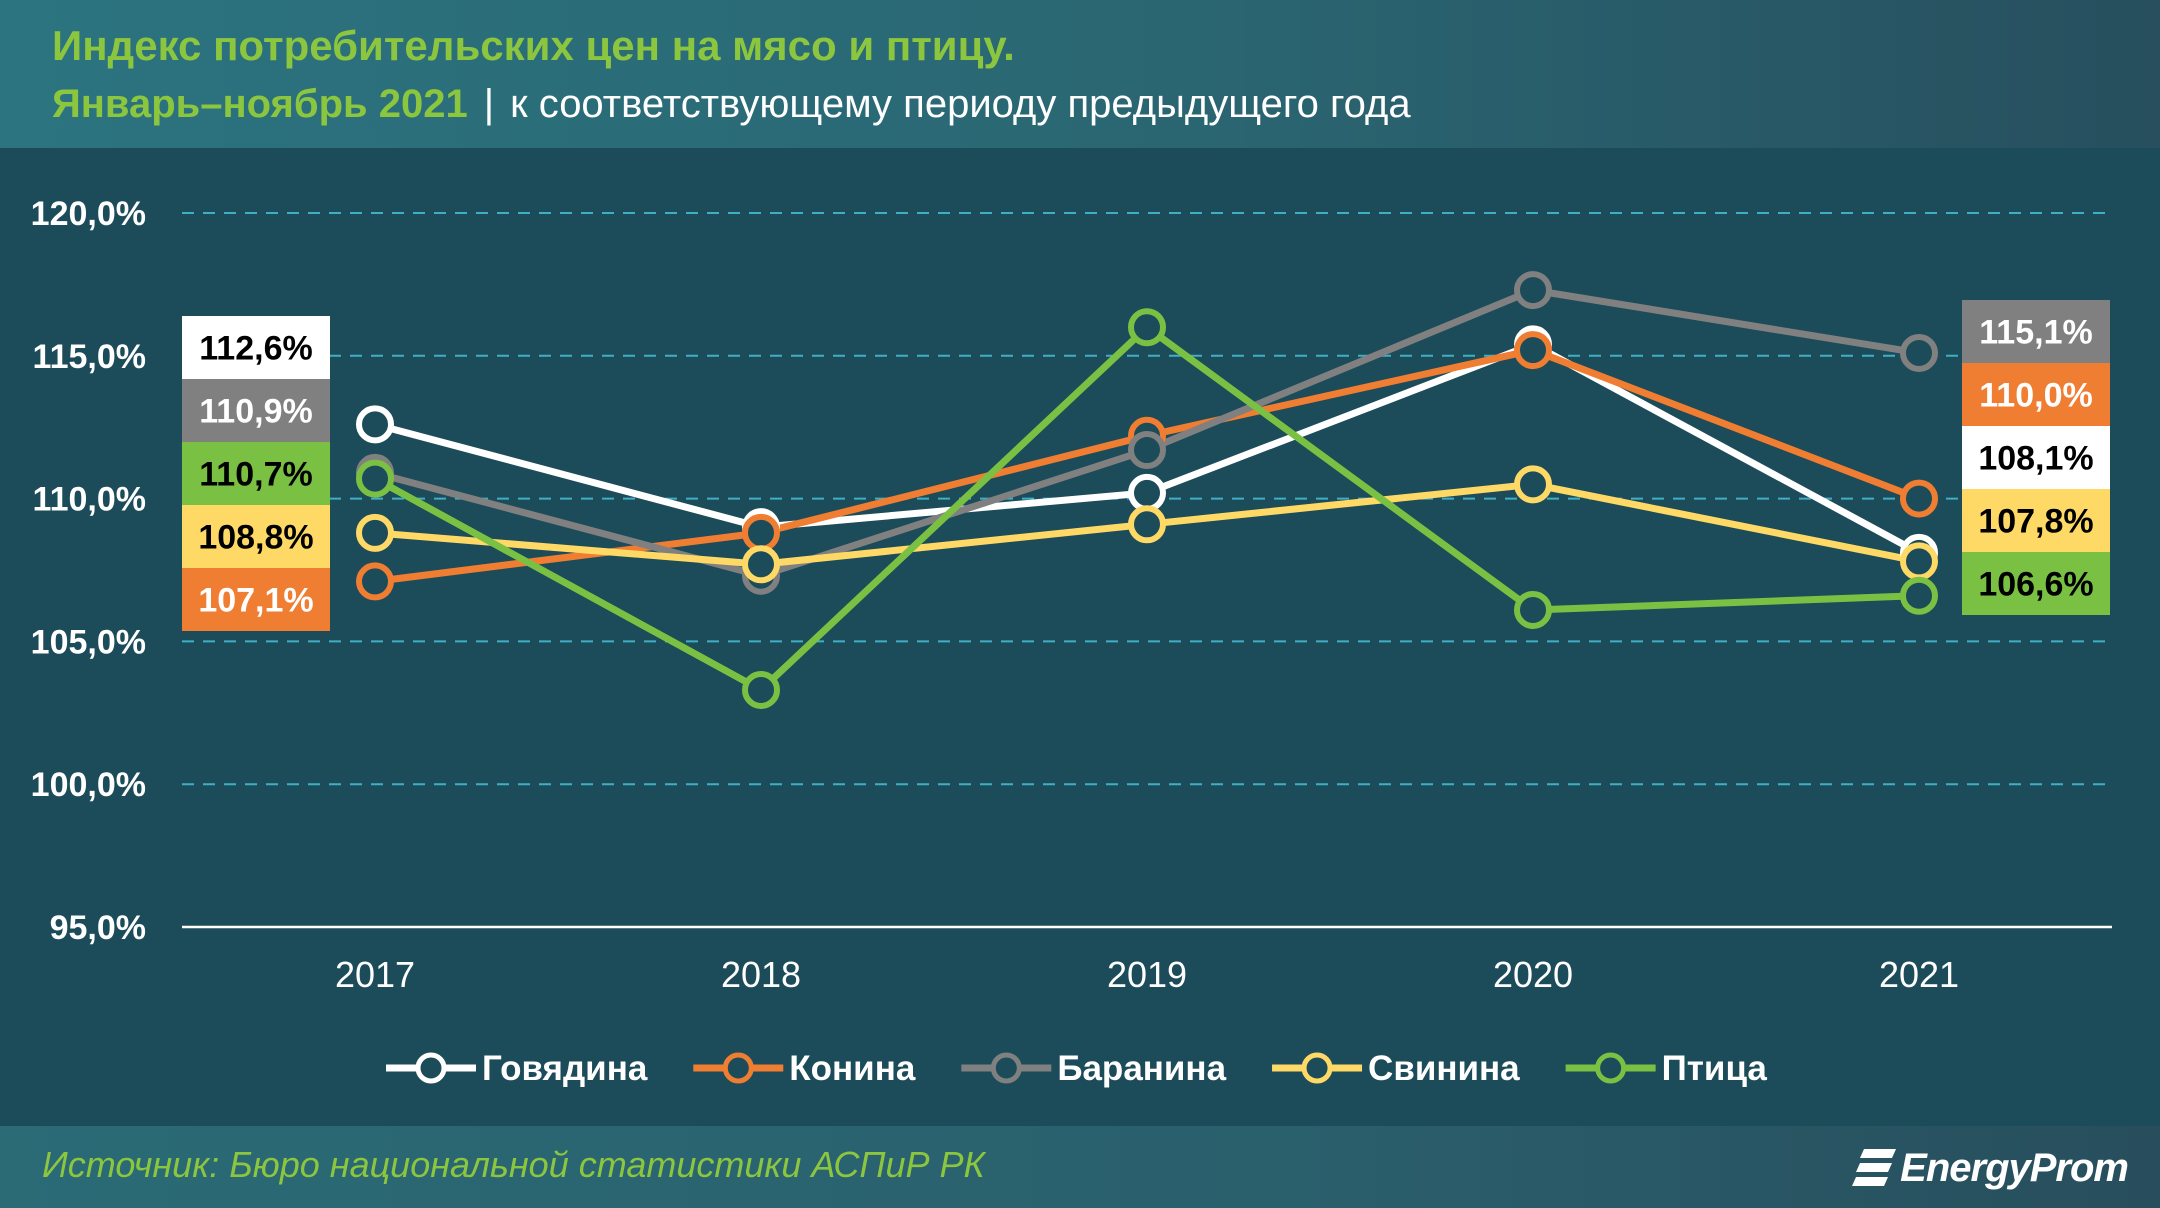 The width and height of the screenshot is (2160, 1208). Describe the element at coordinates (260, 104) in the screenshot. I see `subtitle-period: Январь–ноябрь 2021` at that location.